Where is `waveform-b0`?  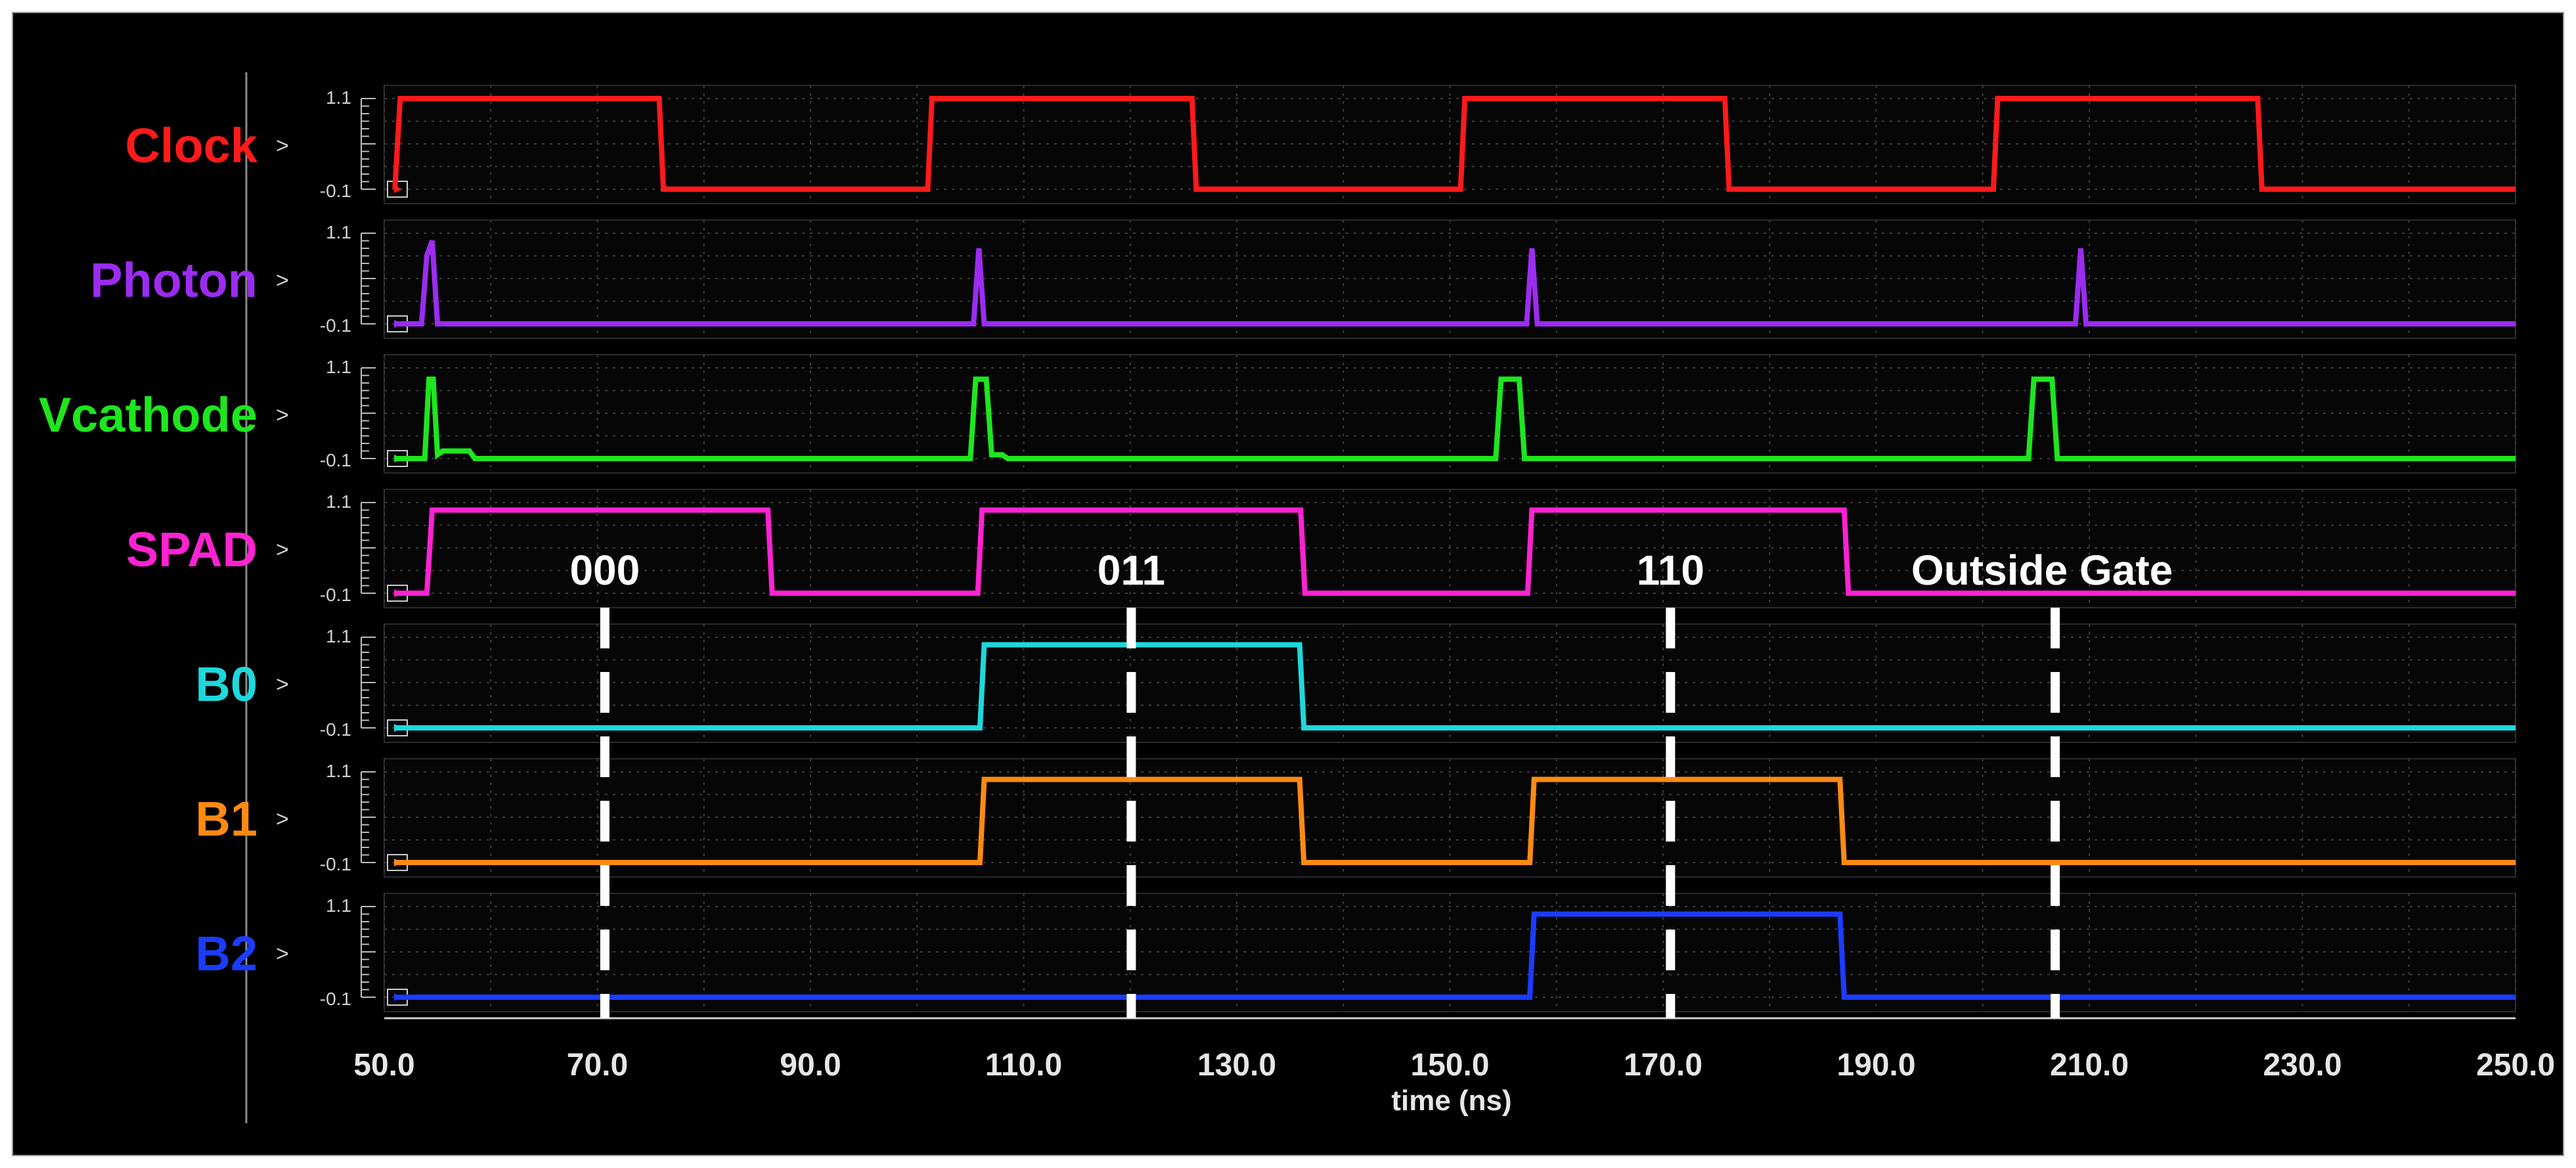
waveform-b0 is located at coordinates (1456, 686).